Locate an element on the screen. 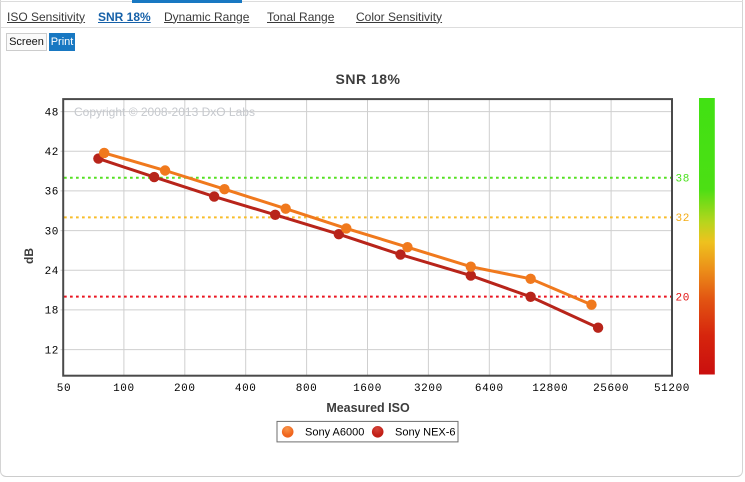  svg-text: 800 is located at coordinates (307, 389).